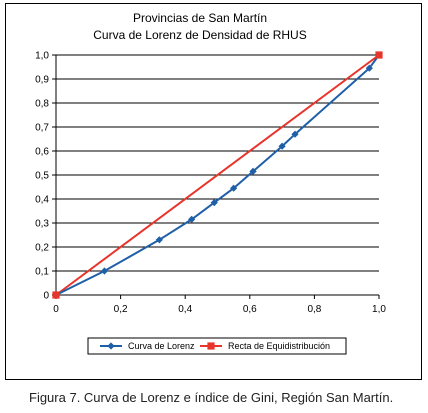  I want to click on y-tick-label: 0,6, so click(42, 152).